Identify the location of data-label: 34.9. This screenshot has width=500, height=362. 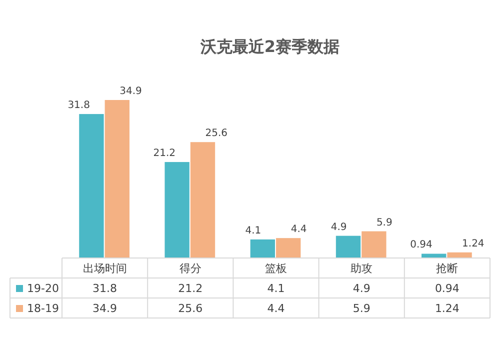
(131, 91).